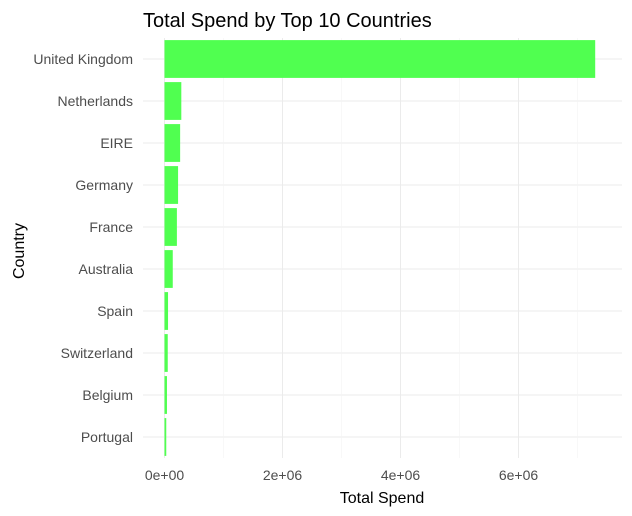 The image size is (632, 516). Describe the element at coordinates (519, 475) in the screenshot. I see `x-tick-label: 6e+06` at that location.